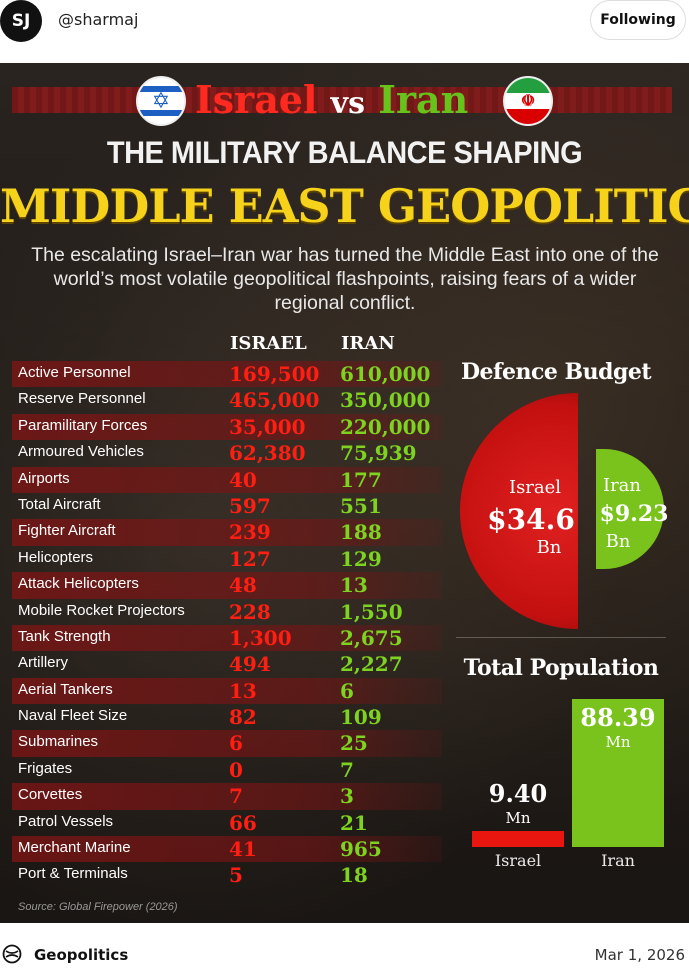 Image resolution: width=689 pixels, height=970 pixels. I want to click on row-label: Paramilitary Forces, so click(83, 425).